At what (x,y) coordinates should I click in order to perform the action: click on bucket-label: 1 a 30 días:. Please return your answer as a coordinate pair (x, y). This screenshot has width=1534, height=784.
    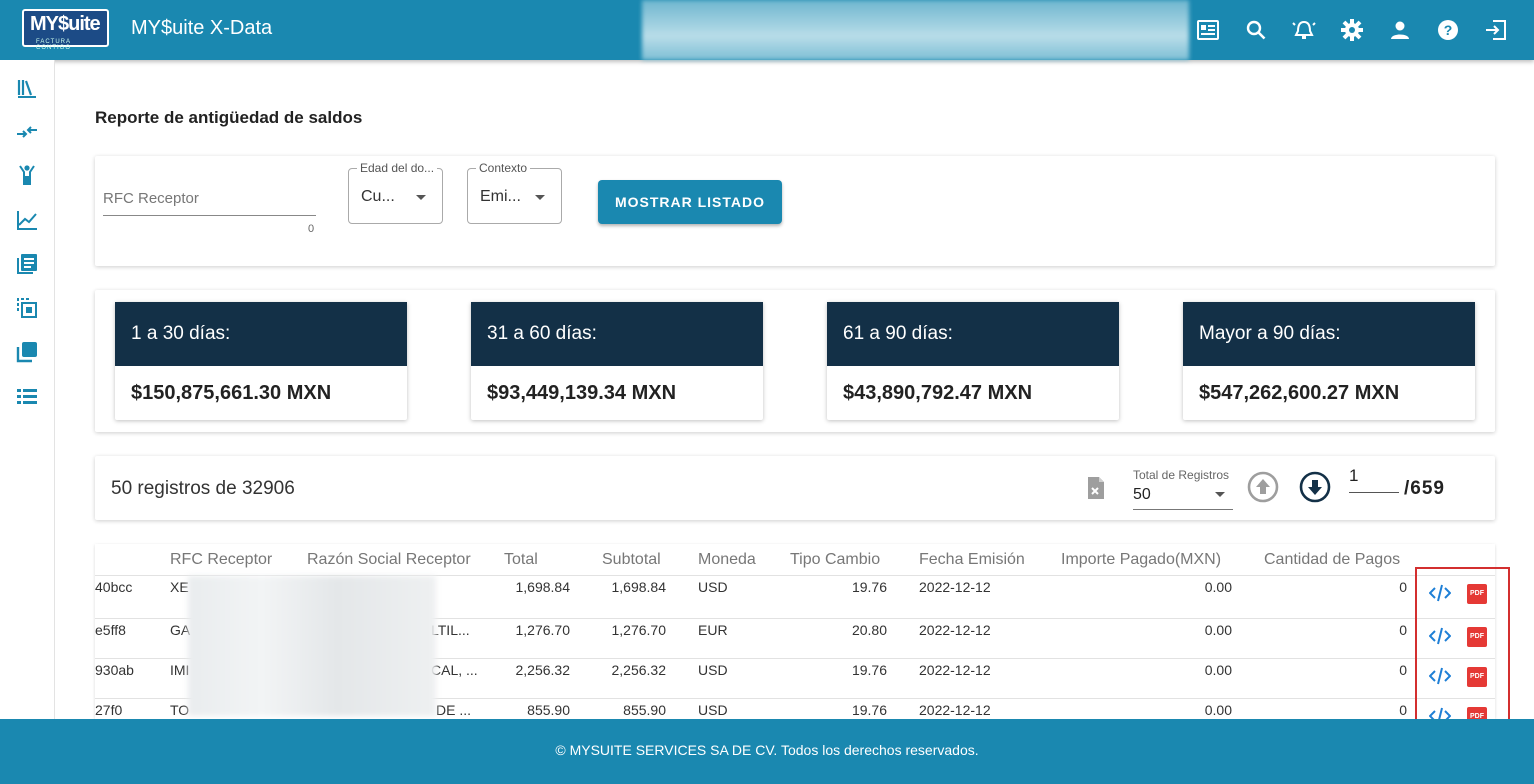
    Looking at the image, I should click on (261, 334).